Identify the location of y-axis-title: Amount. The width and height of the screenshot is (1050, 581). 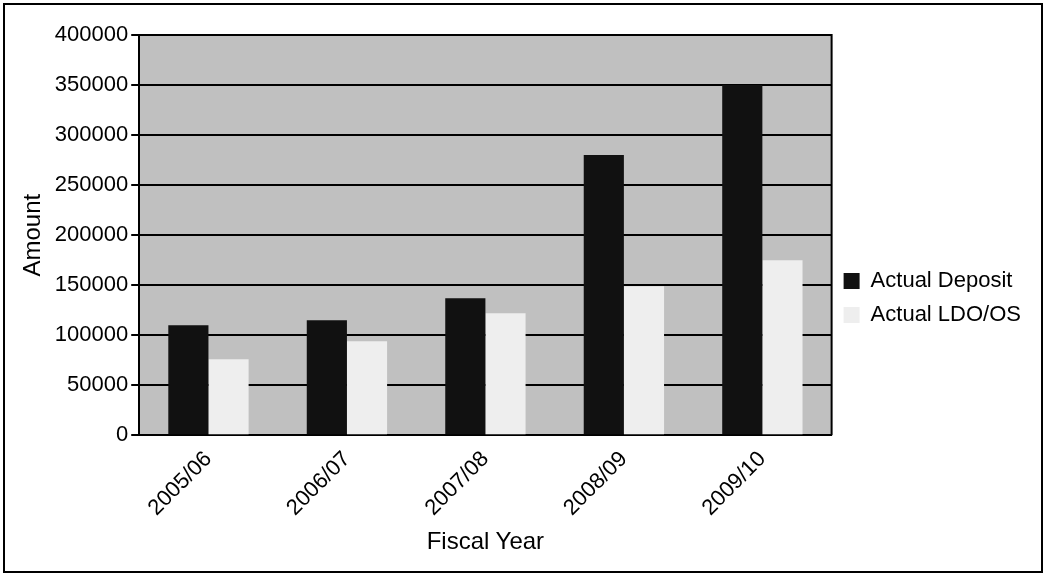
(32, 235).